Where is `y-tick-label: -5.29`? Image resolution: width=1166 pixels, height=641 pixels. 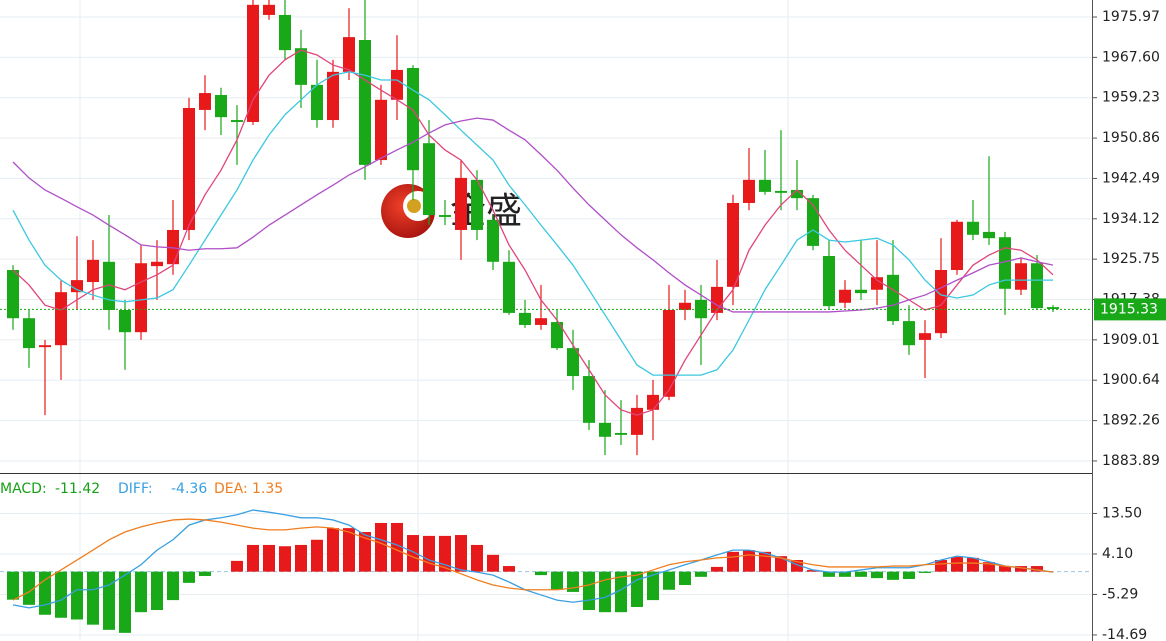 y-tick-label: -5.29 is located at coordinates (1120, 594).